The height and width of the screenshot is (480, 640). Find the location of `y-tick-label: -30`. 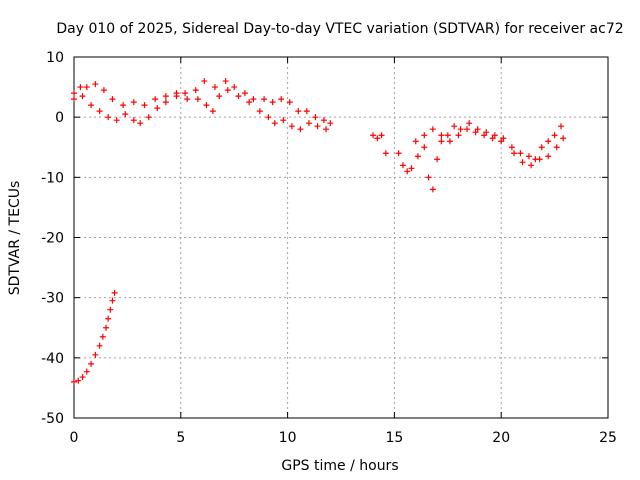

y-tick-label: -30 is located at coordinates (52, 299).